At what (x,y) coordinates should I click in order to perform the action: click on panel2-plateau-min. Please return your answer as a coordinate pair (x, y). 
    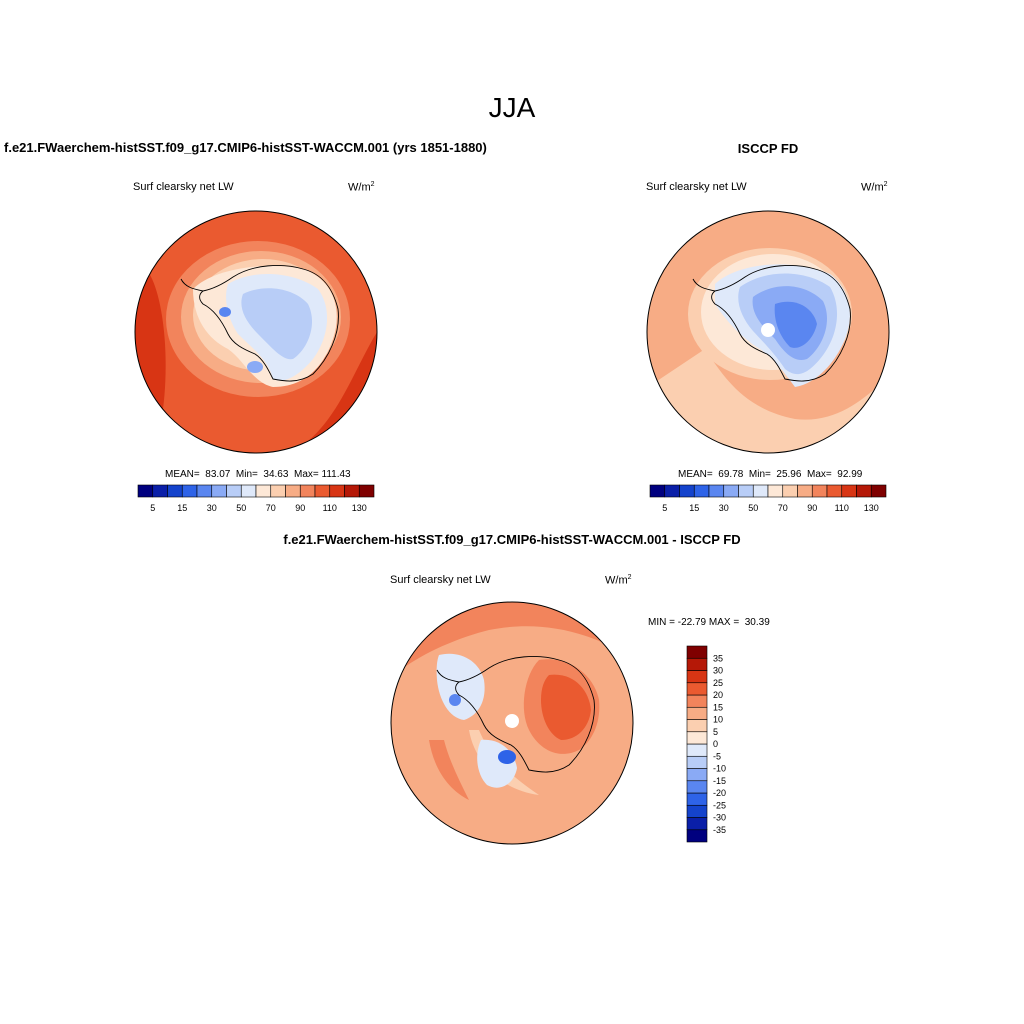
    Looking at the image, I should click on (795, 324).